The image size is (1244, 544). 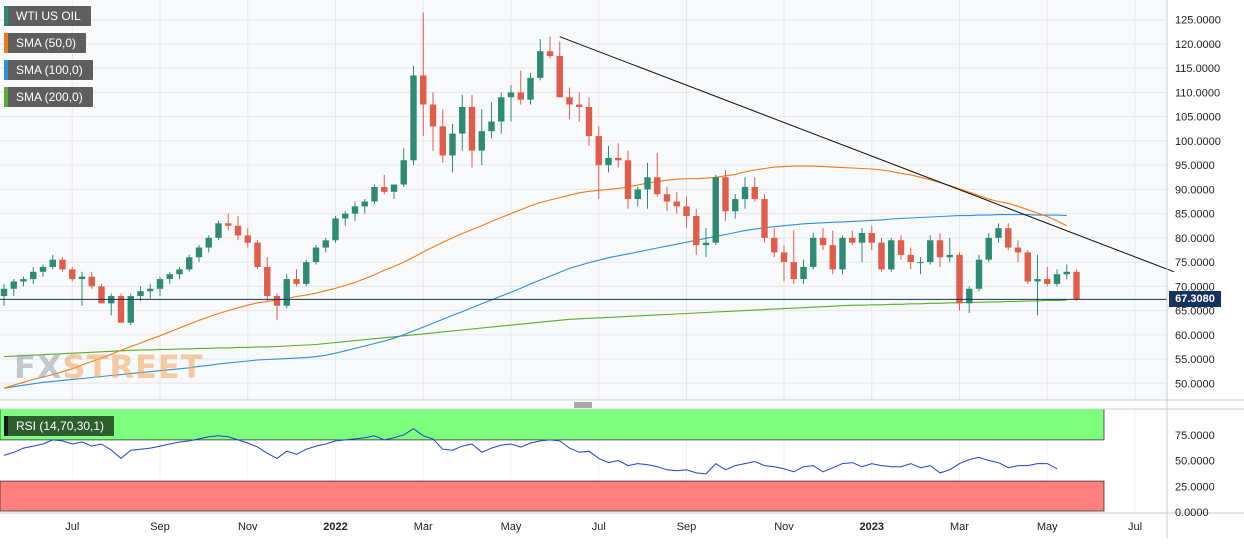 I want to click on legend-sma100: SMA (100,0), so click(x=48, y=70).